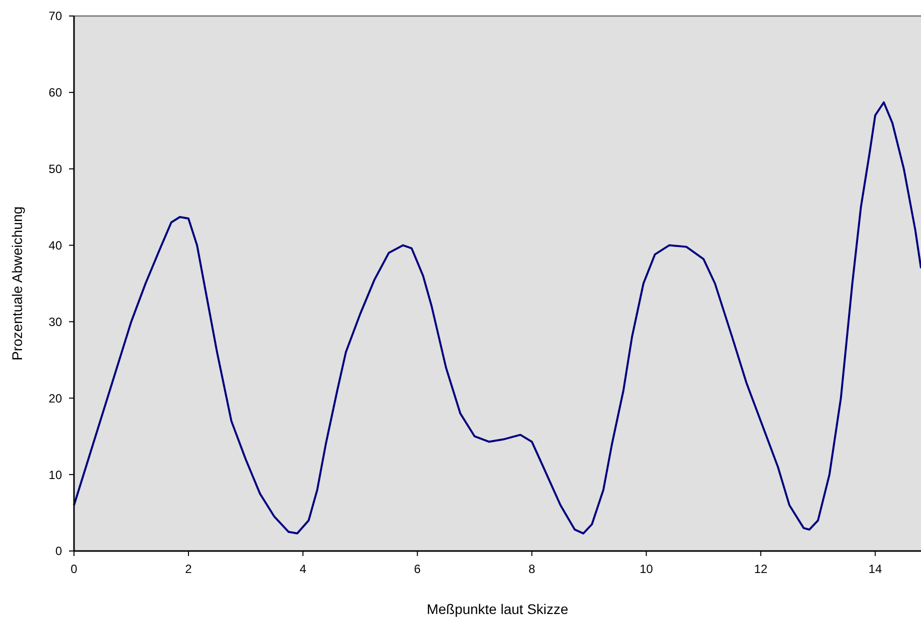 This screenshot has width=921, height=630. I want to click on x-tick-label: 0, so click(74, 569).